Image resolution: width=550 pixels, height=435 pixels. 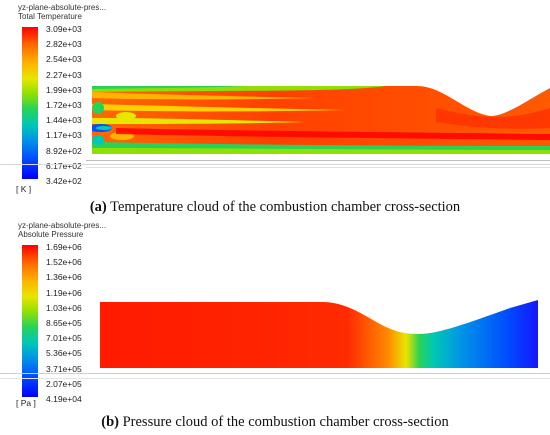 What do you see at coordinates (64, 59) in the screenshot?
I see `colorbar-tick-label: 2.54e+03` at bounding box center [64, 59].